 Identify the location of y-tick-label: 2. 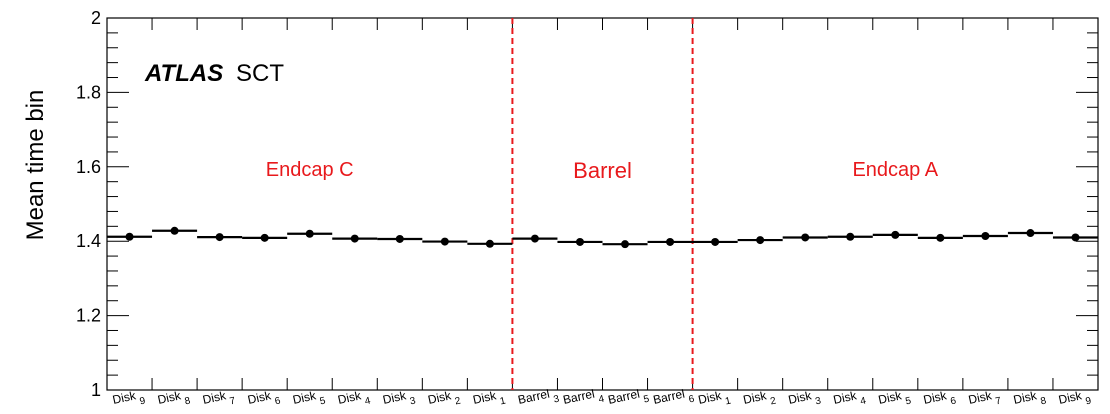
(96, 18).